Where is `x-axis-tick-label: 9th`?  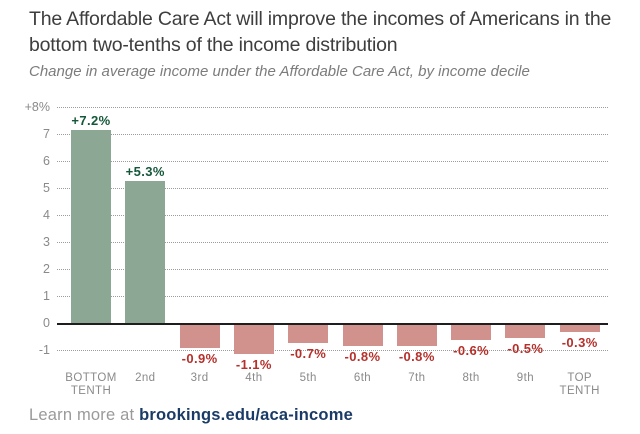
x-axis-tick-label: 9th is located at coordinates (525, 378).